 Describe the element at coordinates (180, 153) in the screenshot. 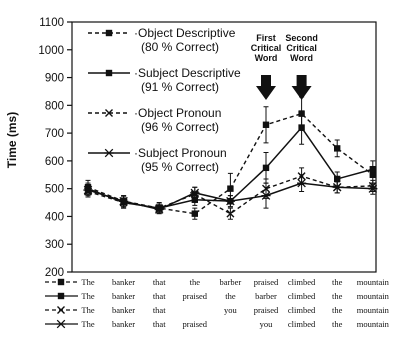

I see `legend-series-name: ·Subject Pronoun` at that location.